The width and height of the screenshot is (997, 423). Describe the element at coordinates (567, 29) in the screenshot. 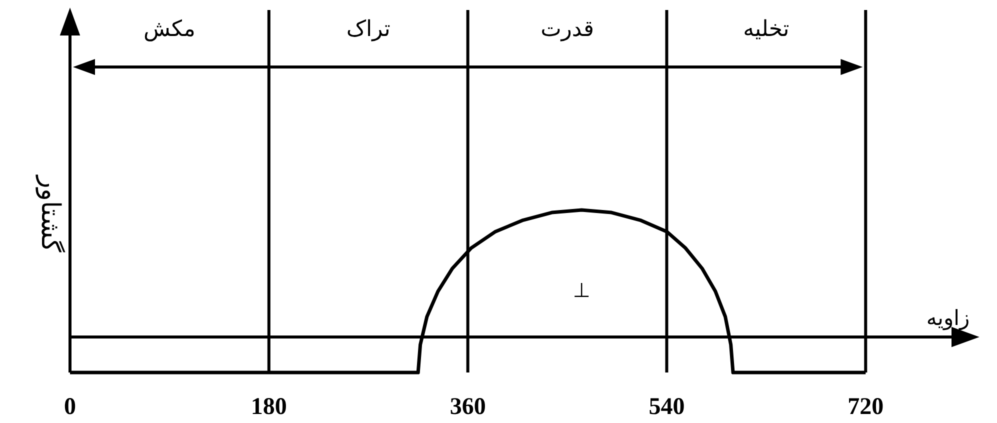

I see `text: قدرت` at that location.